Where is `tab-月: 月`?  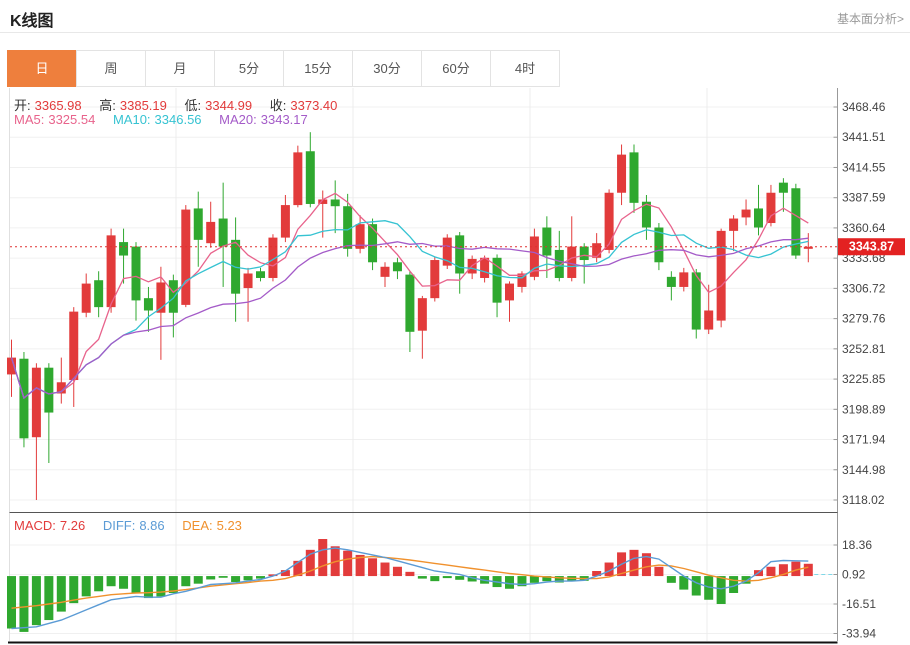
tab-月: 月 is located at coordinates (180, 68).